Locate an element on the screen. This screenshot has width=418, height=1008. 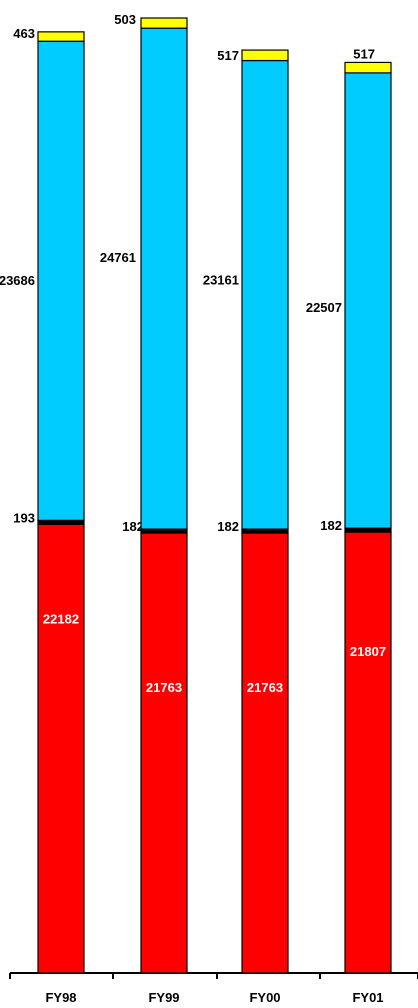
data-label-black-fy01: 182 is located at coordinates (331, 525).